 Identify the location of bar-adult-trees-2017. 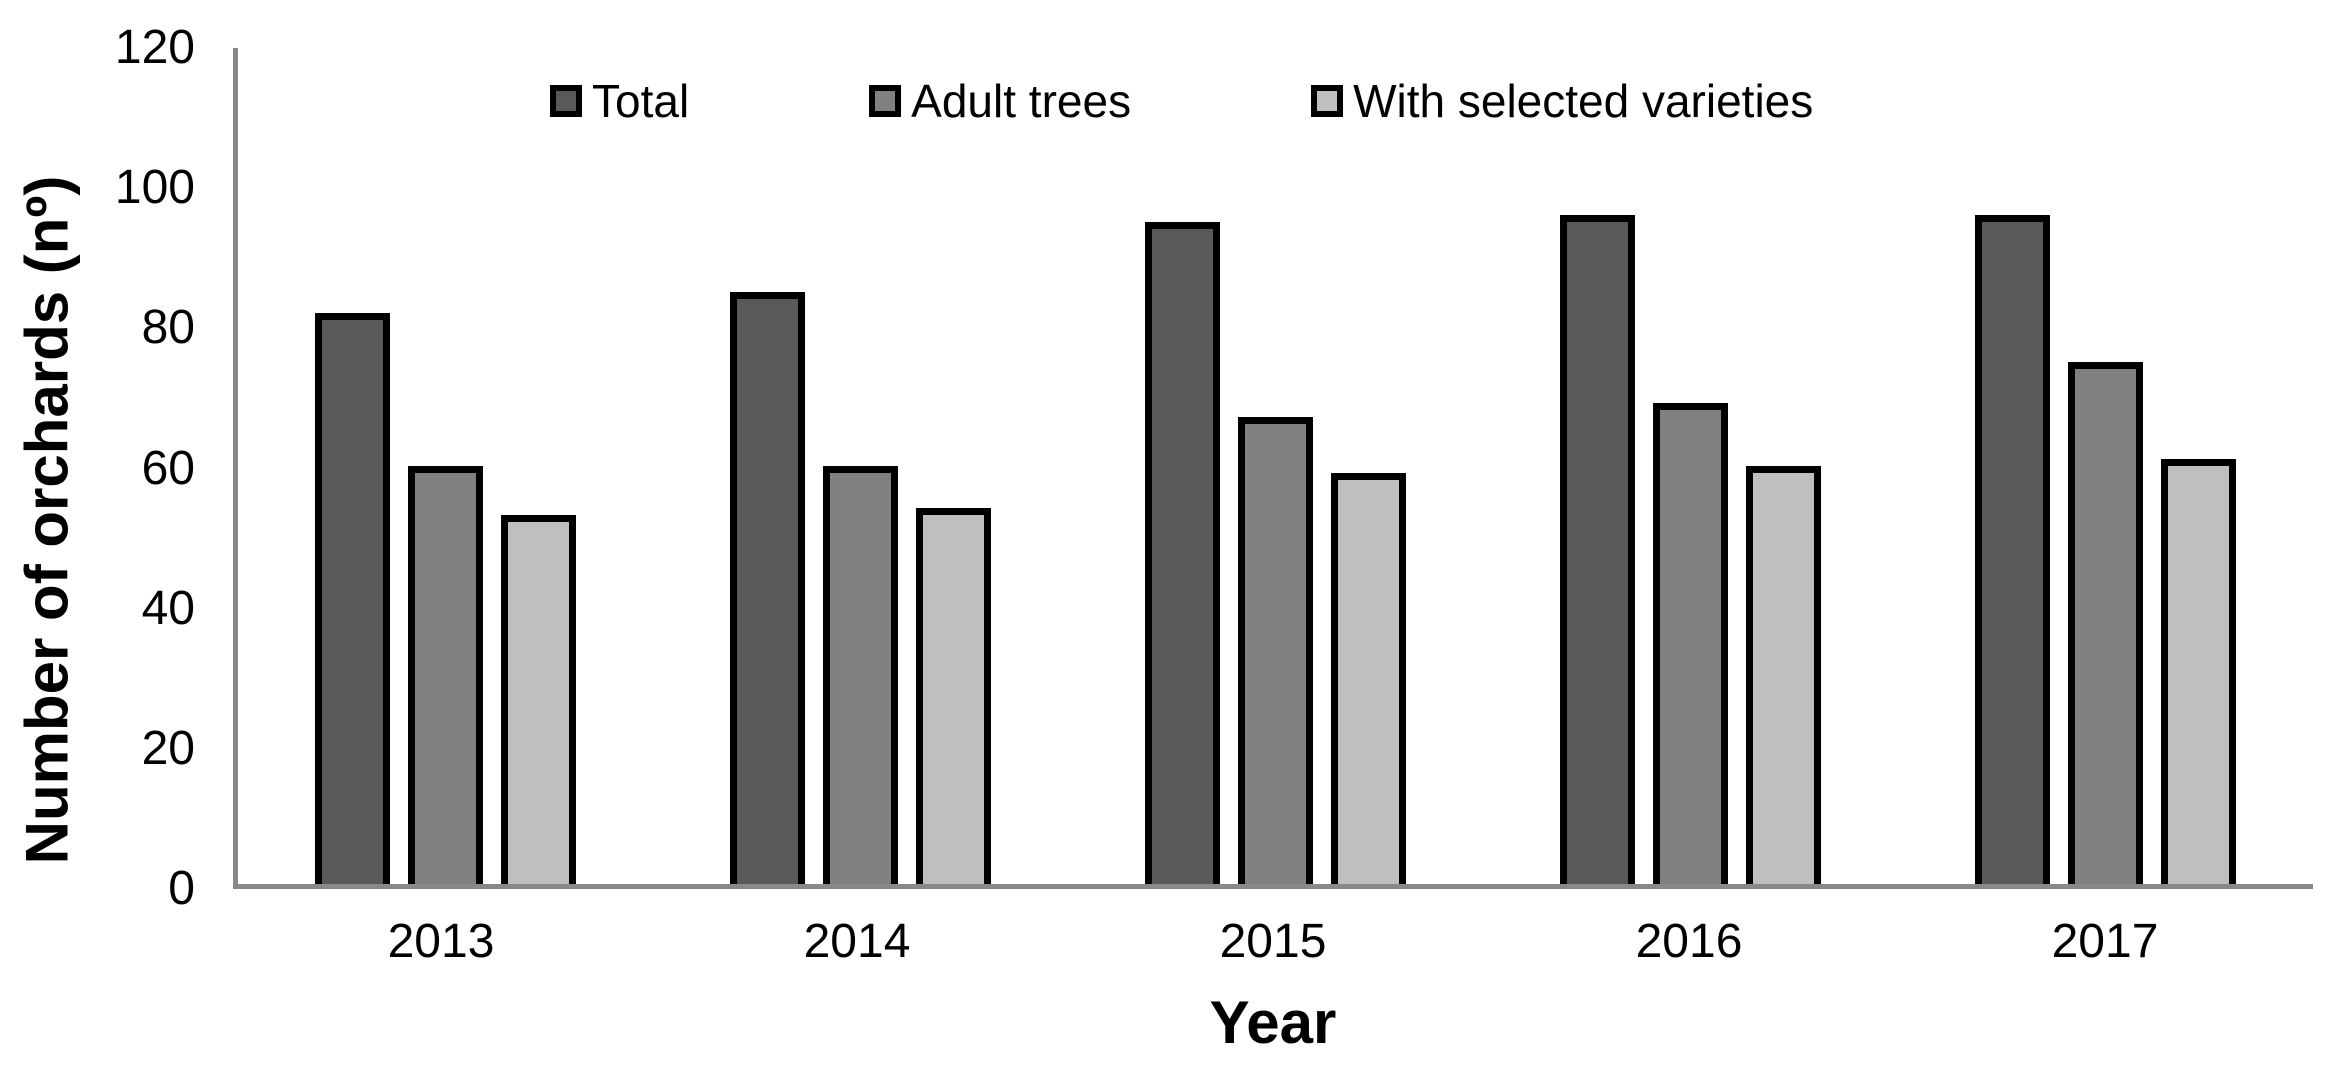
(2105, 622).